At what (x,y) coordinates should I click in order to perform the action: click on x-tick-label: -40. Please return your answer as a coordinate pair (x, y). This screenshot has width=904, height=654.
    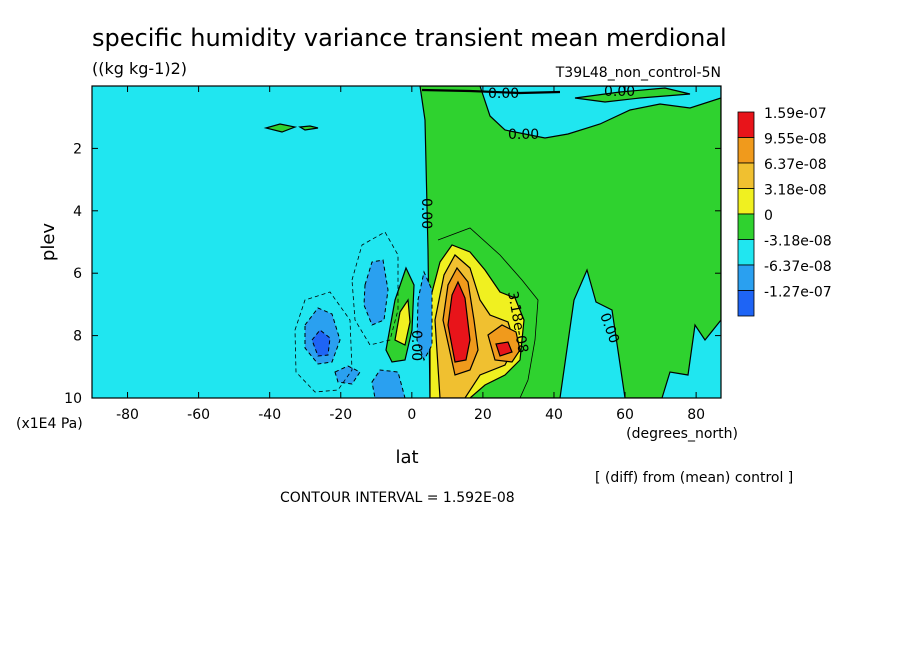
    Looking at the image, I should click on (269, 415).